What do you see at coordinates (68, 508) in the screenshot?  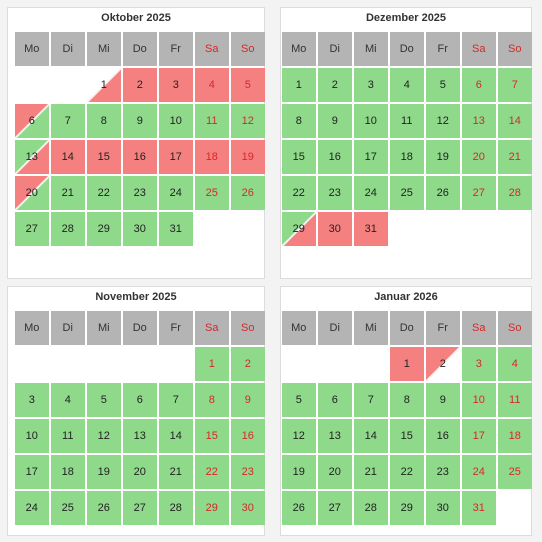 I see `day-cell: 25` at bounding box center [68, 508].